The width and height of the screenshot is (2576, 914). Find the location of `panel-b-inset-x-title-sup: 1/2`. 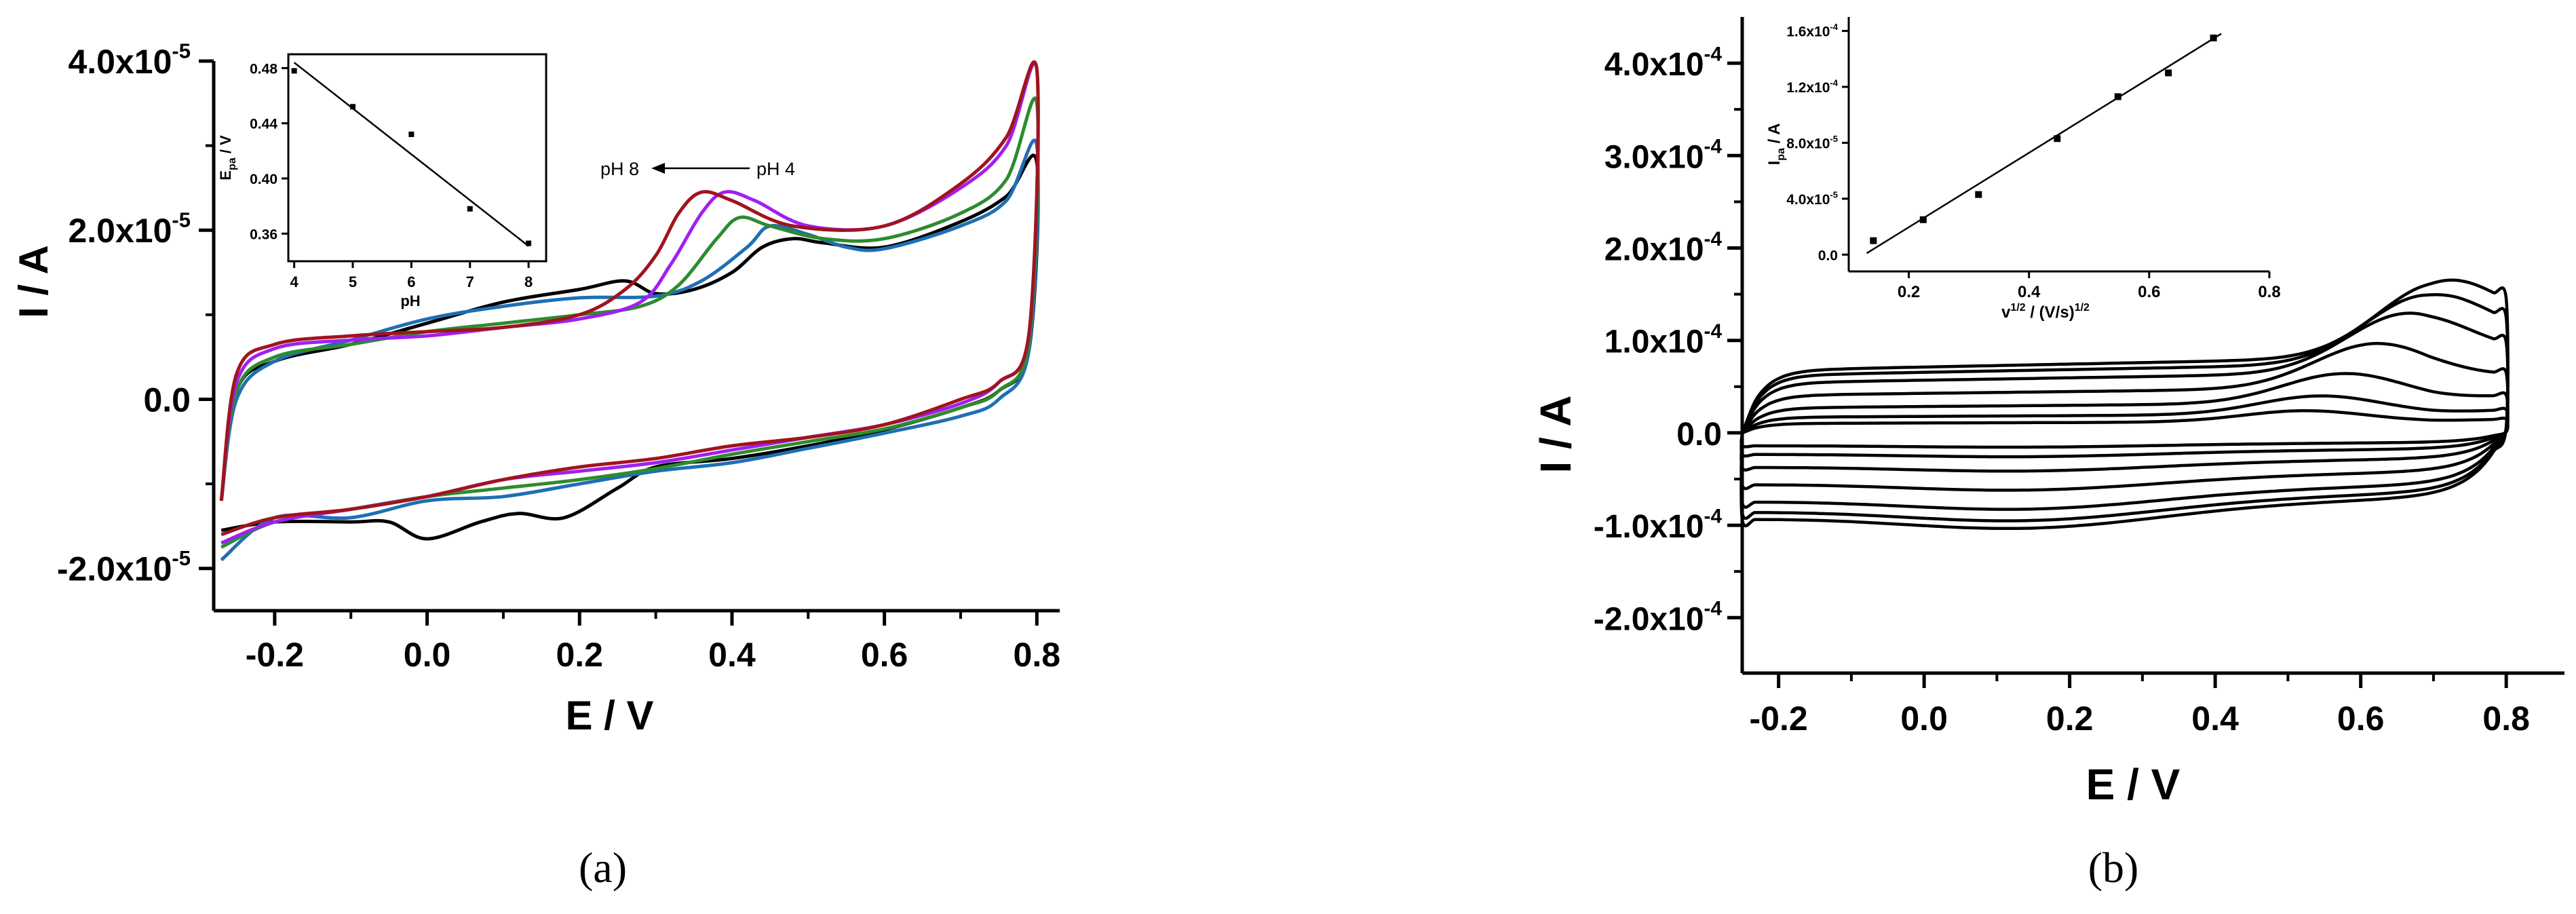

panel-b-inset-x-title-sup: 1/2 is located at coordinates (2017, 307).